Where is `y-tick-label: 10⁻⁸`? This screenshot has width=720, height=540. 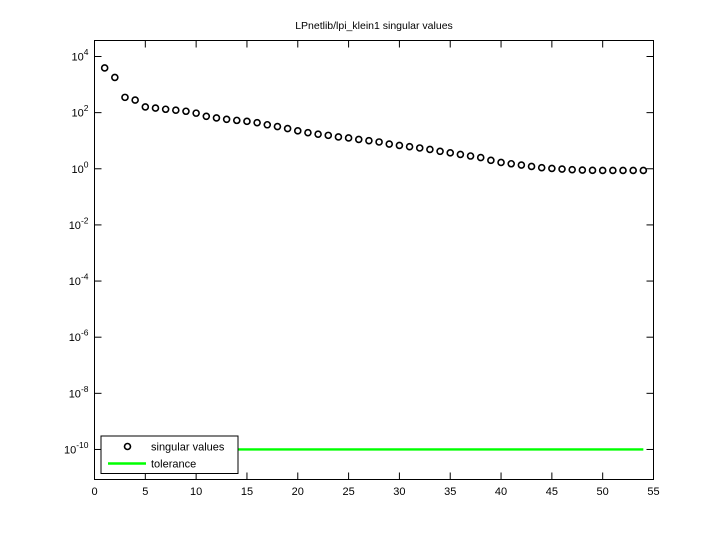 y-tick-label: 10⁻⁸ is located at coordinates (79, 392).